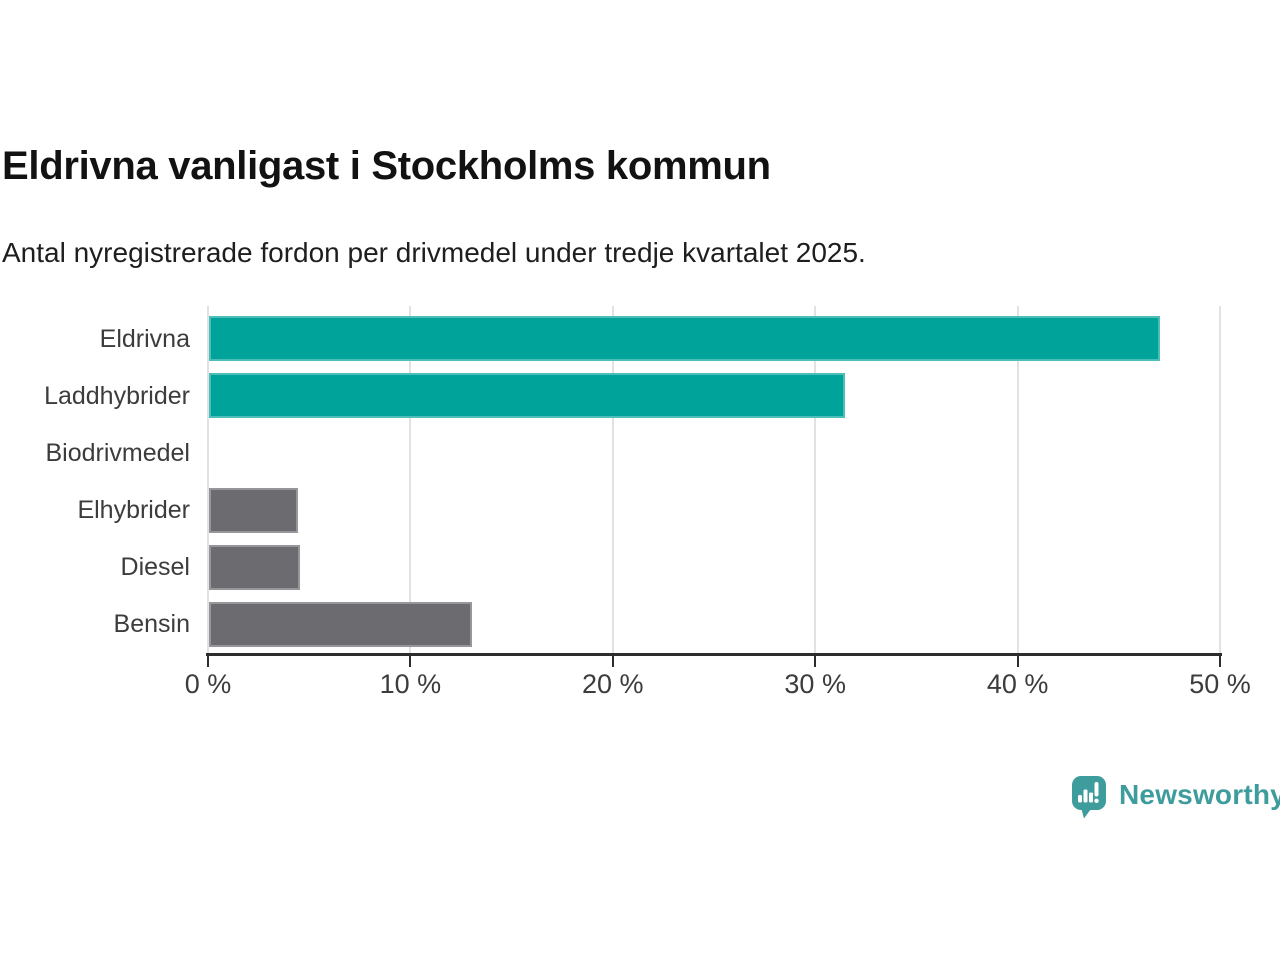 The width and height of the screenshot is (1280, 960). I want to click on category-label: Laddhybrider, so click(117, 395).